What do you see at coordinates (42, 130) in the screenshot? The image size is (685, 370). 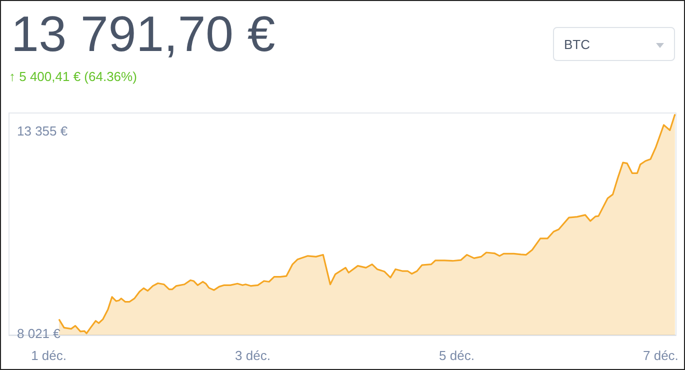 I see `y-tick-label: 13 355 €` at bounding box center [42, 130].